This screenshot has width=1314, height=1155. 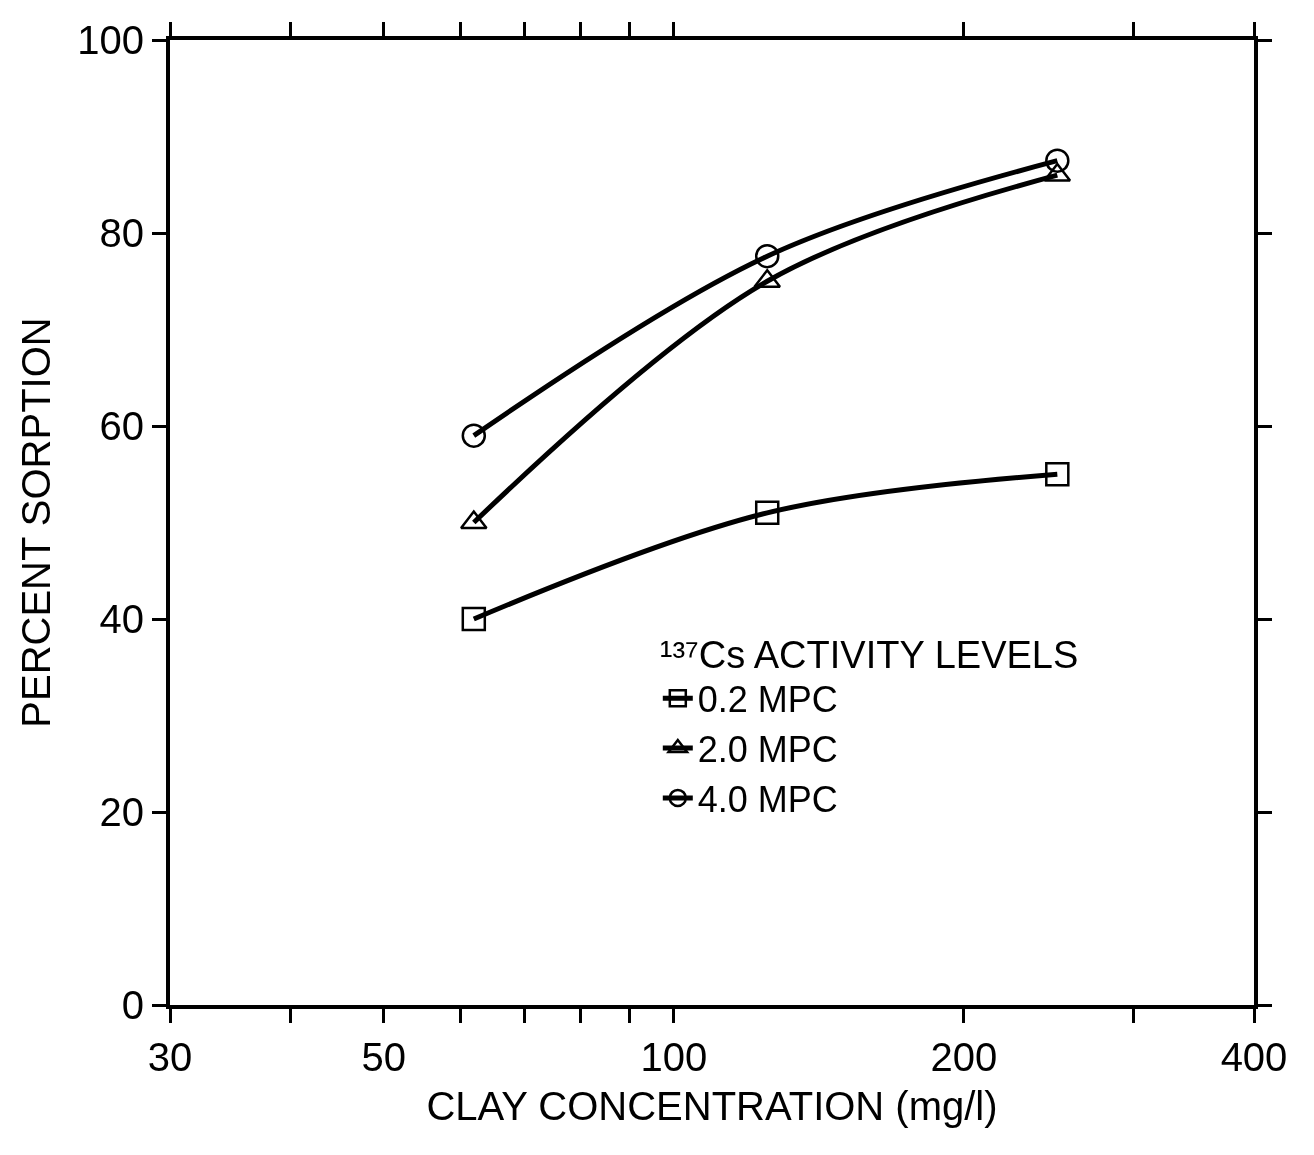 What do you see at coordinates (869, 655) in the screenshot?
I see `legend-title: ¹³⁷Cs ACTIVITY LEVELS` at bounding box center [869, 655].